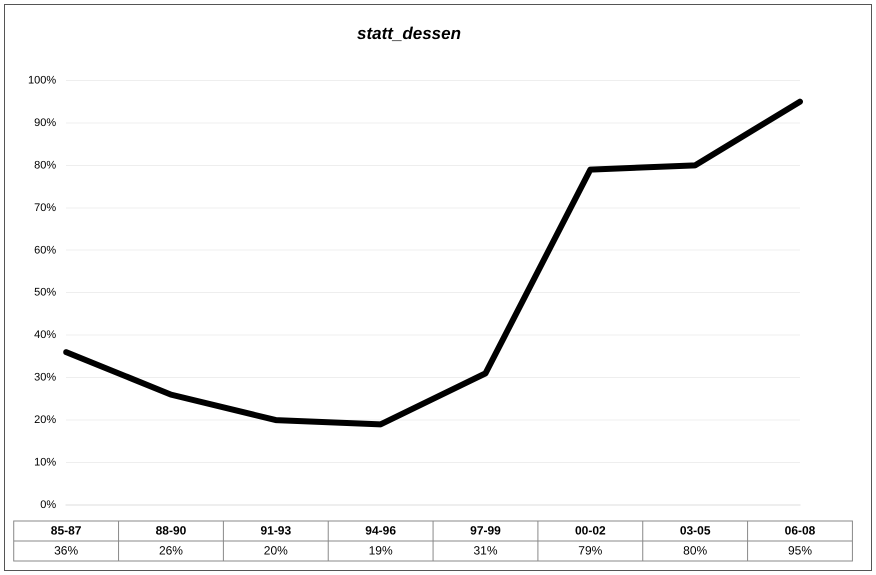 Image resolution: width=876 pixels, height=575 pixels. What do you see at coordinates (45, 122) in the screenshot?
I see `y-tick-label: 90%` at bounding box center [45, 122].